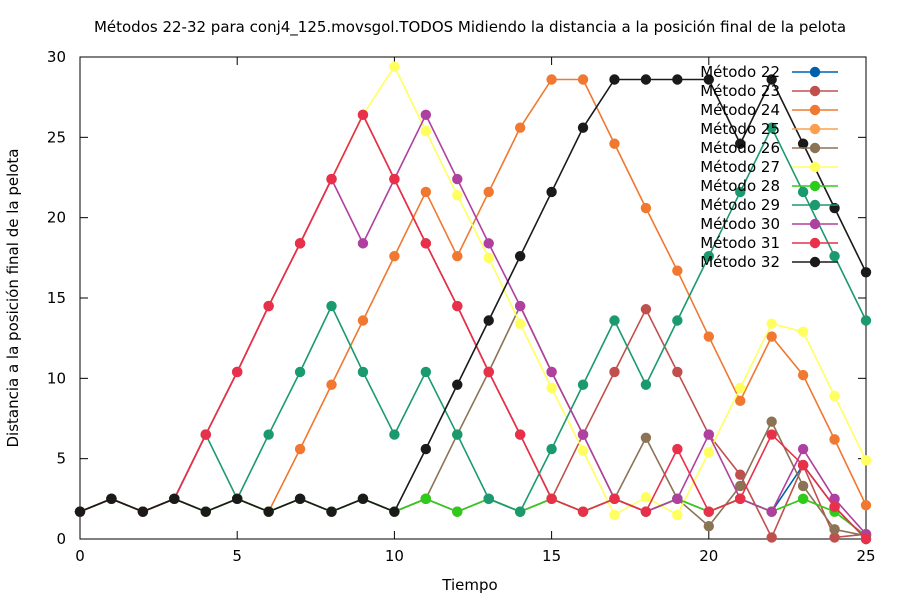 The image size is (900, 600). Describe the element at coordinates (740, 129) in the screenshot. I see `legend-label: Método 25` at that location.